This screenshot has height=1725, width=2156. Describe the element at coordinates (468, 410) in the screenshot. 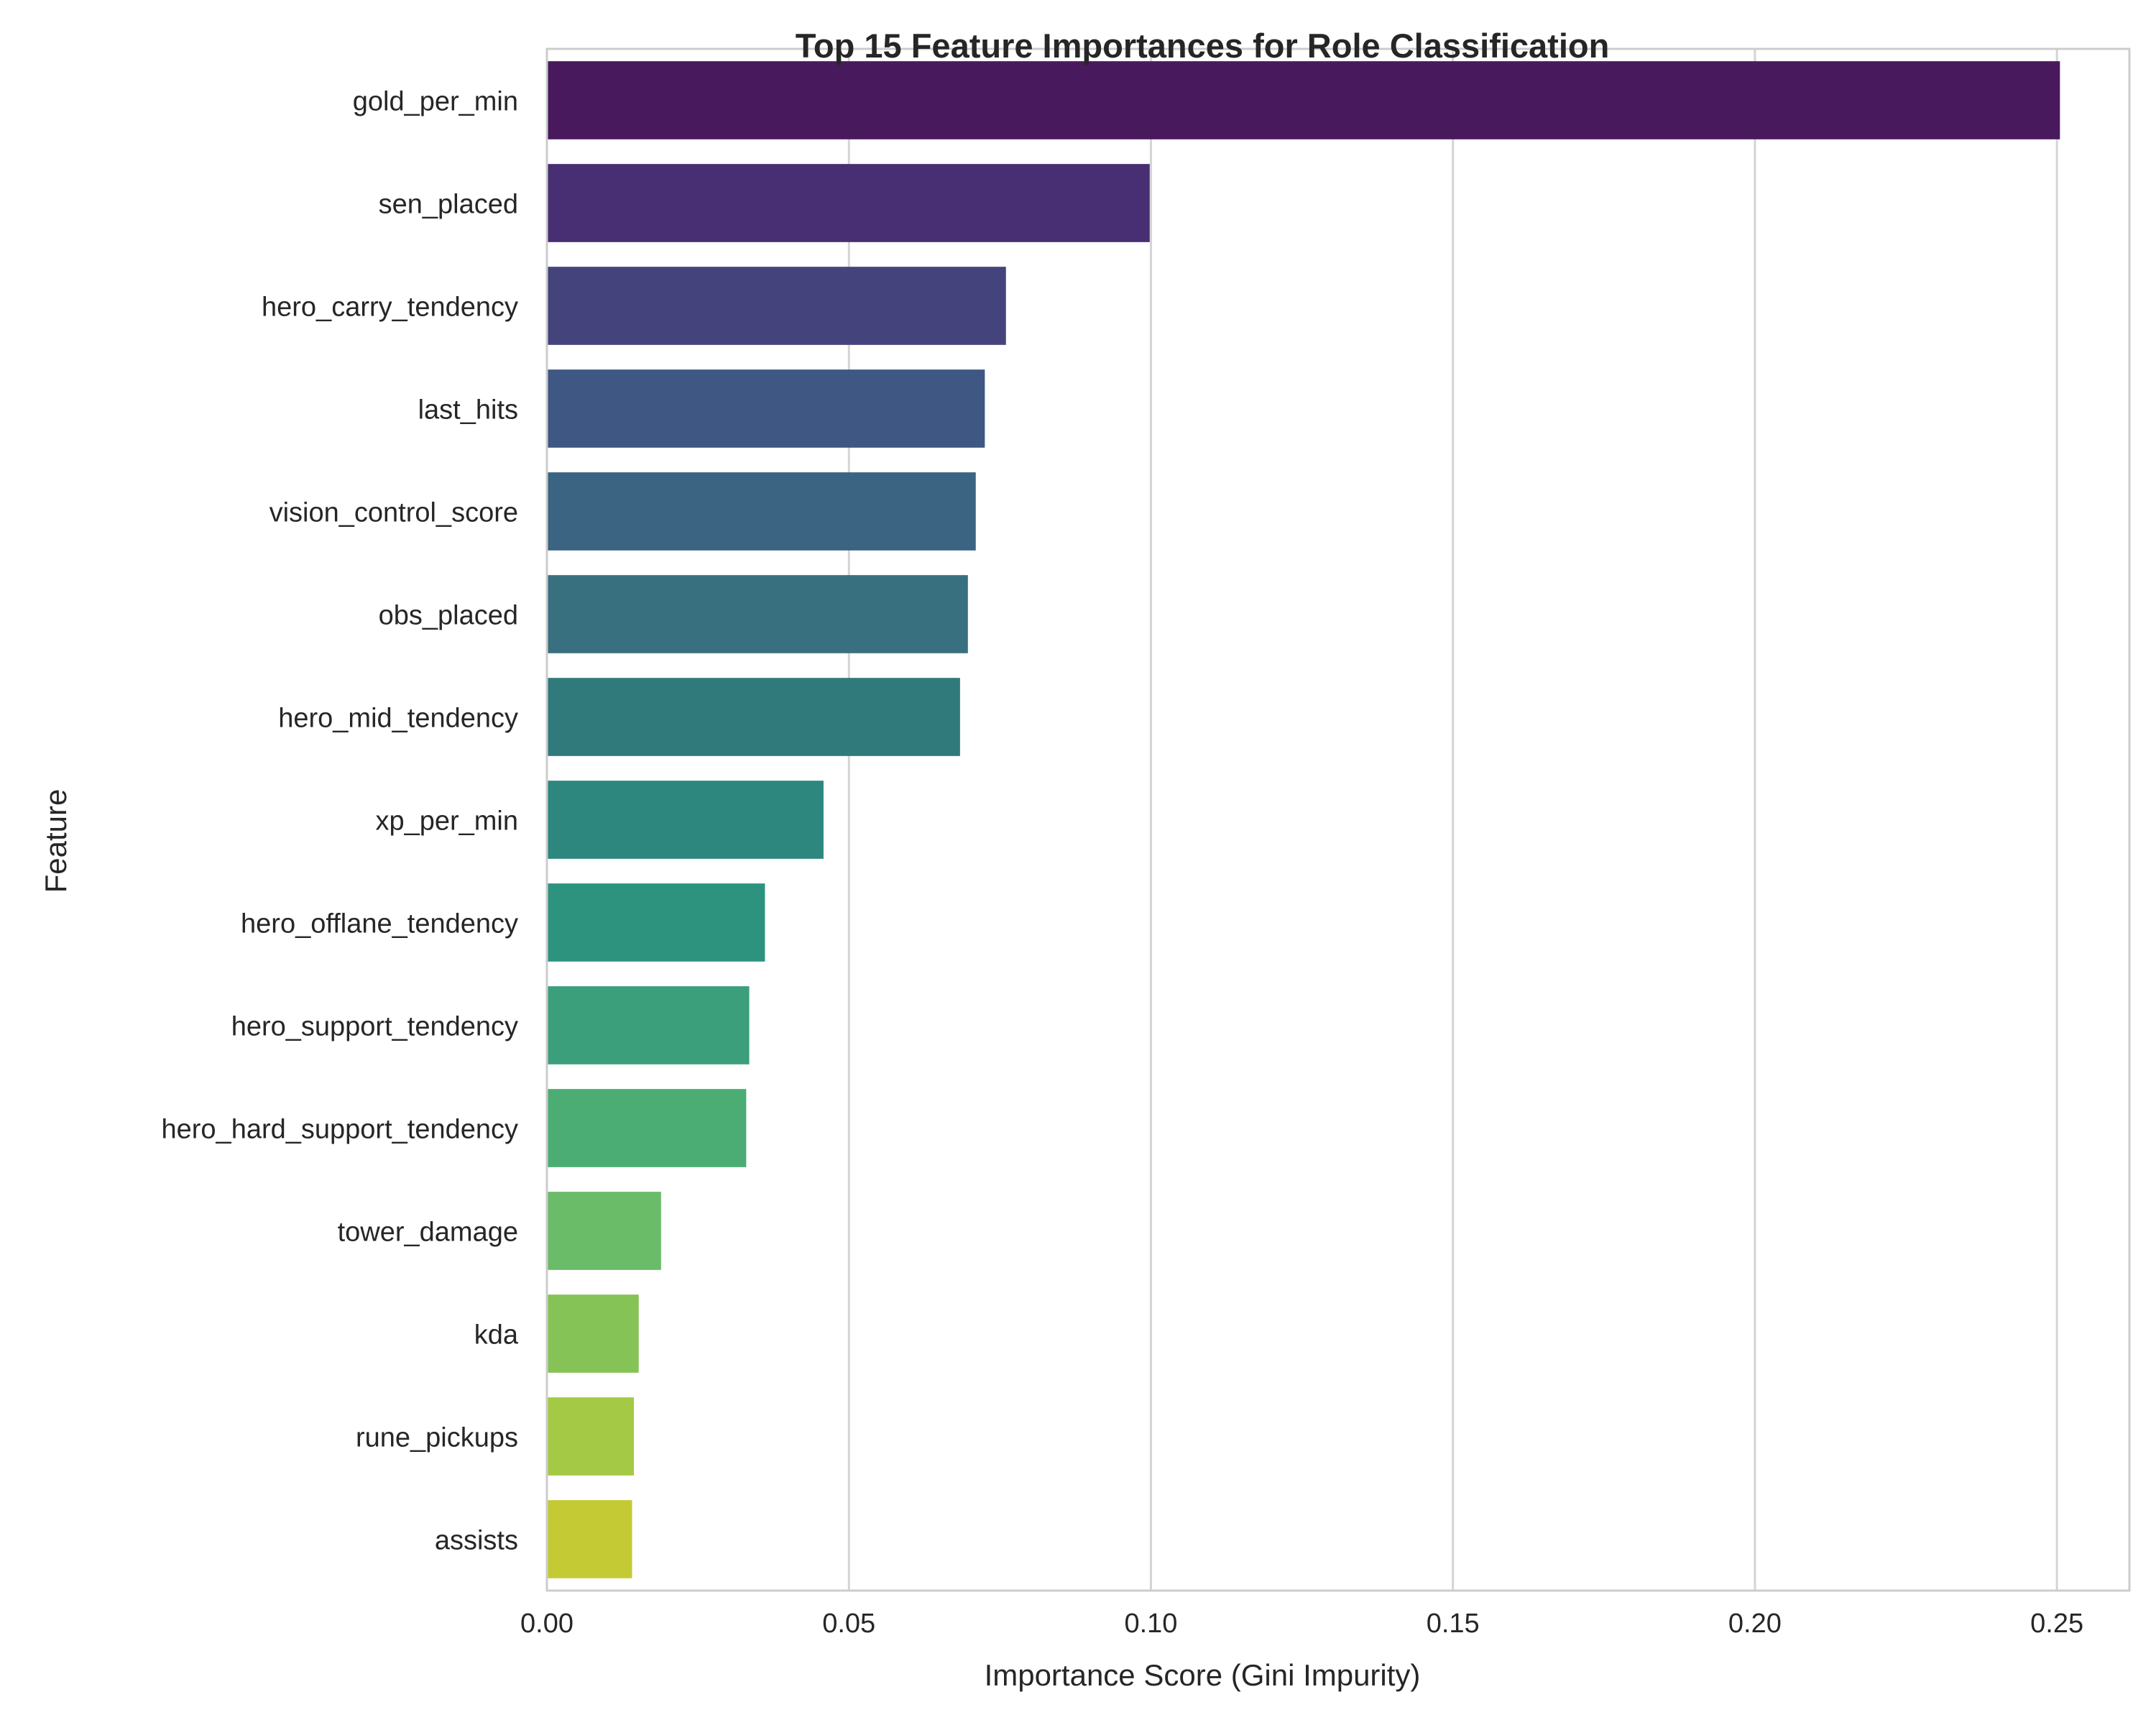

I see `y-tick-label: last_hits` at that location.